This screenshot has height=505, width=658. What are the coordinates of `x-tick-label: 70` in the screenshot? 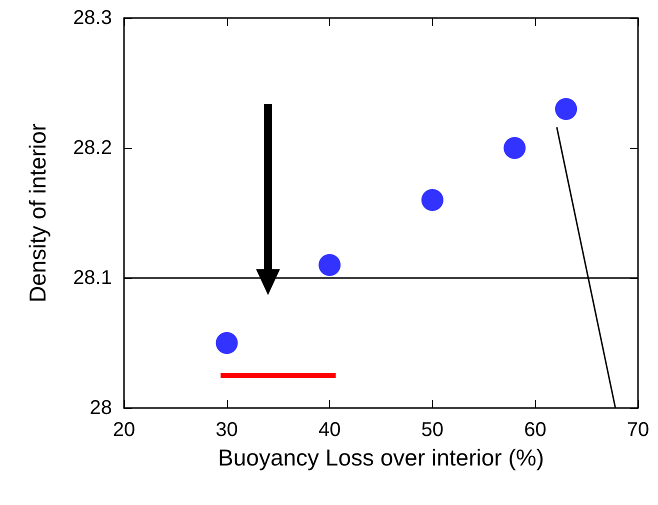 It's located at (638, 430).